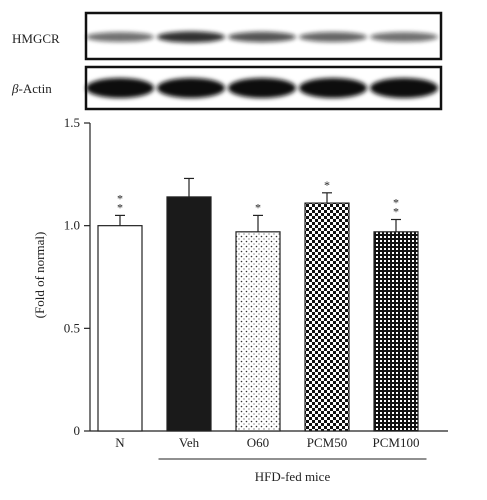 The width and height of the screenshot is (487, 500). What do you see at coordinates (258, 331) in the screenshot?
I see `bar-o60` at bounding box center [258, 331].